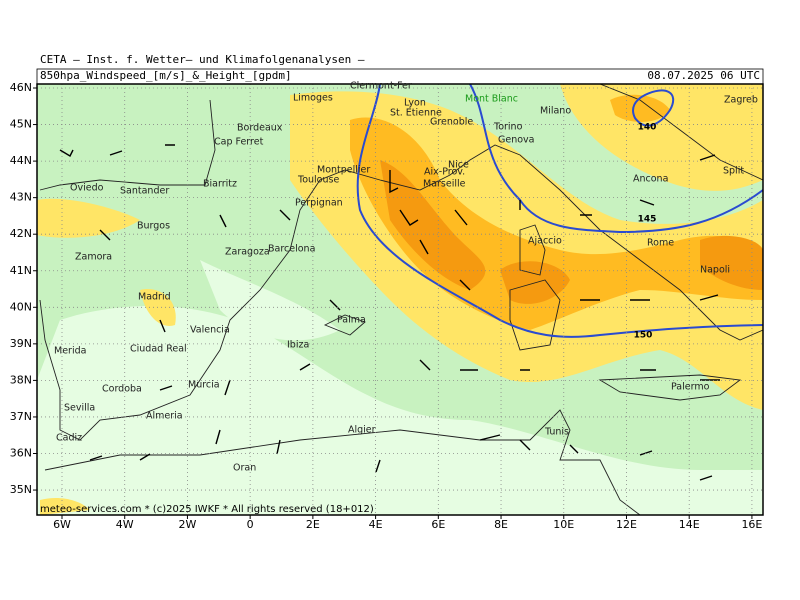 The image size is (800, 600). What do you see at coordinates (21, 306) in the screenshot?
I see `lat-label: 40N` at bounding box center [21, 306].